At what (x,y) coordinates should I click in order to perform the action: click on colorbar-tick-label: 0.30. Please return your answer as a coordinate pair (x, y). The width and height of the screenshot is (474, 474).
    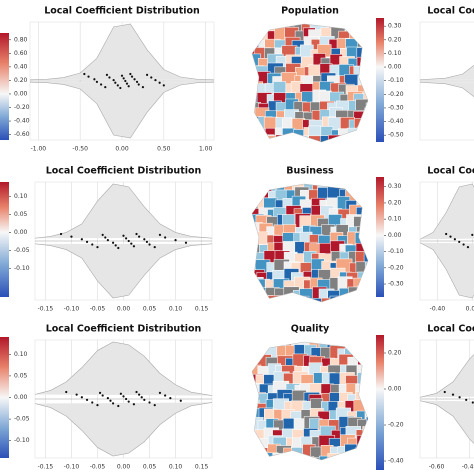
    Looking at the image, I should click on (395, 186).